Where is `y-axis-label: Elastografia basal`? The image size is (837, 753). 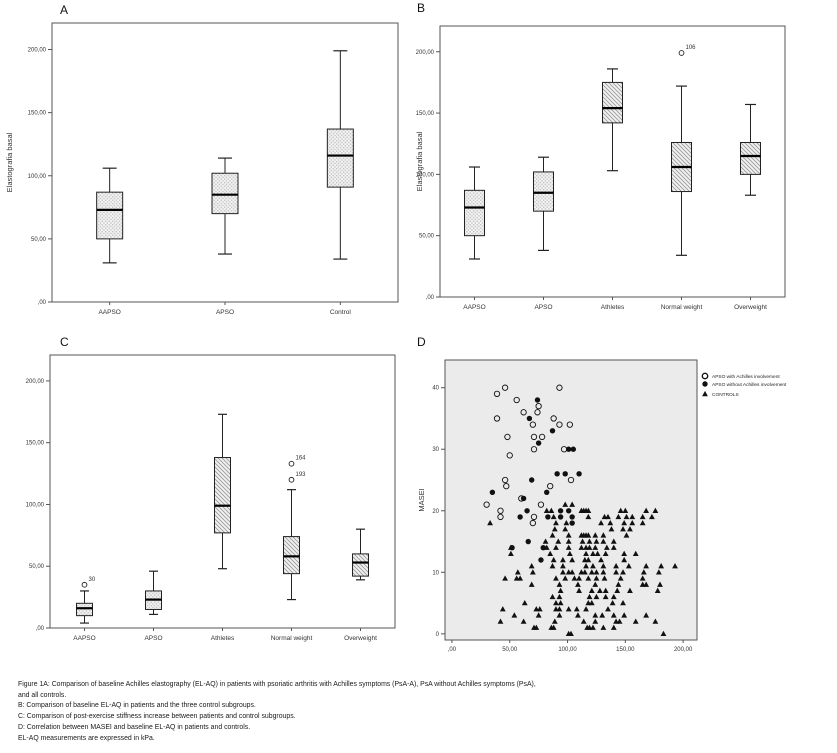 y-axis-label: Elastografia basal is located at coordinates (419, 161).